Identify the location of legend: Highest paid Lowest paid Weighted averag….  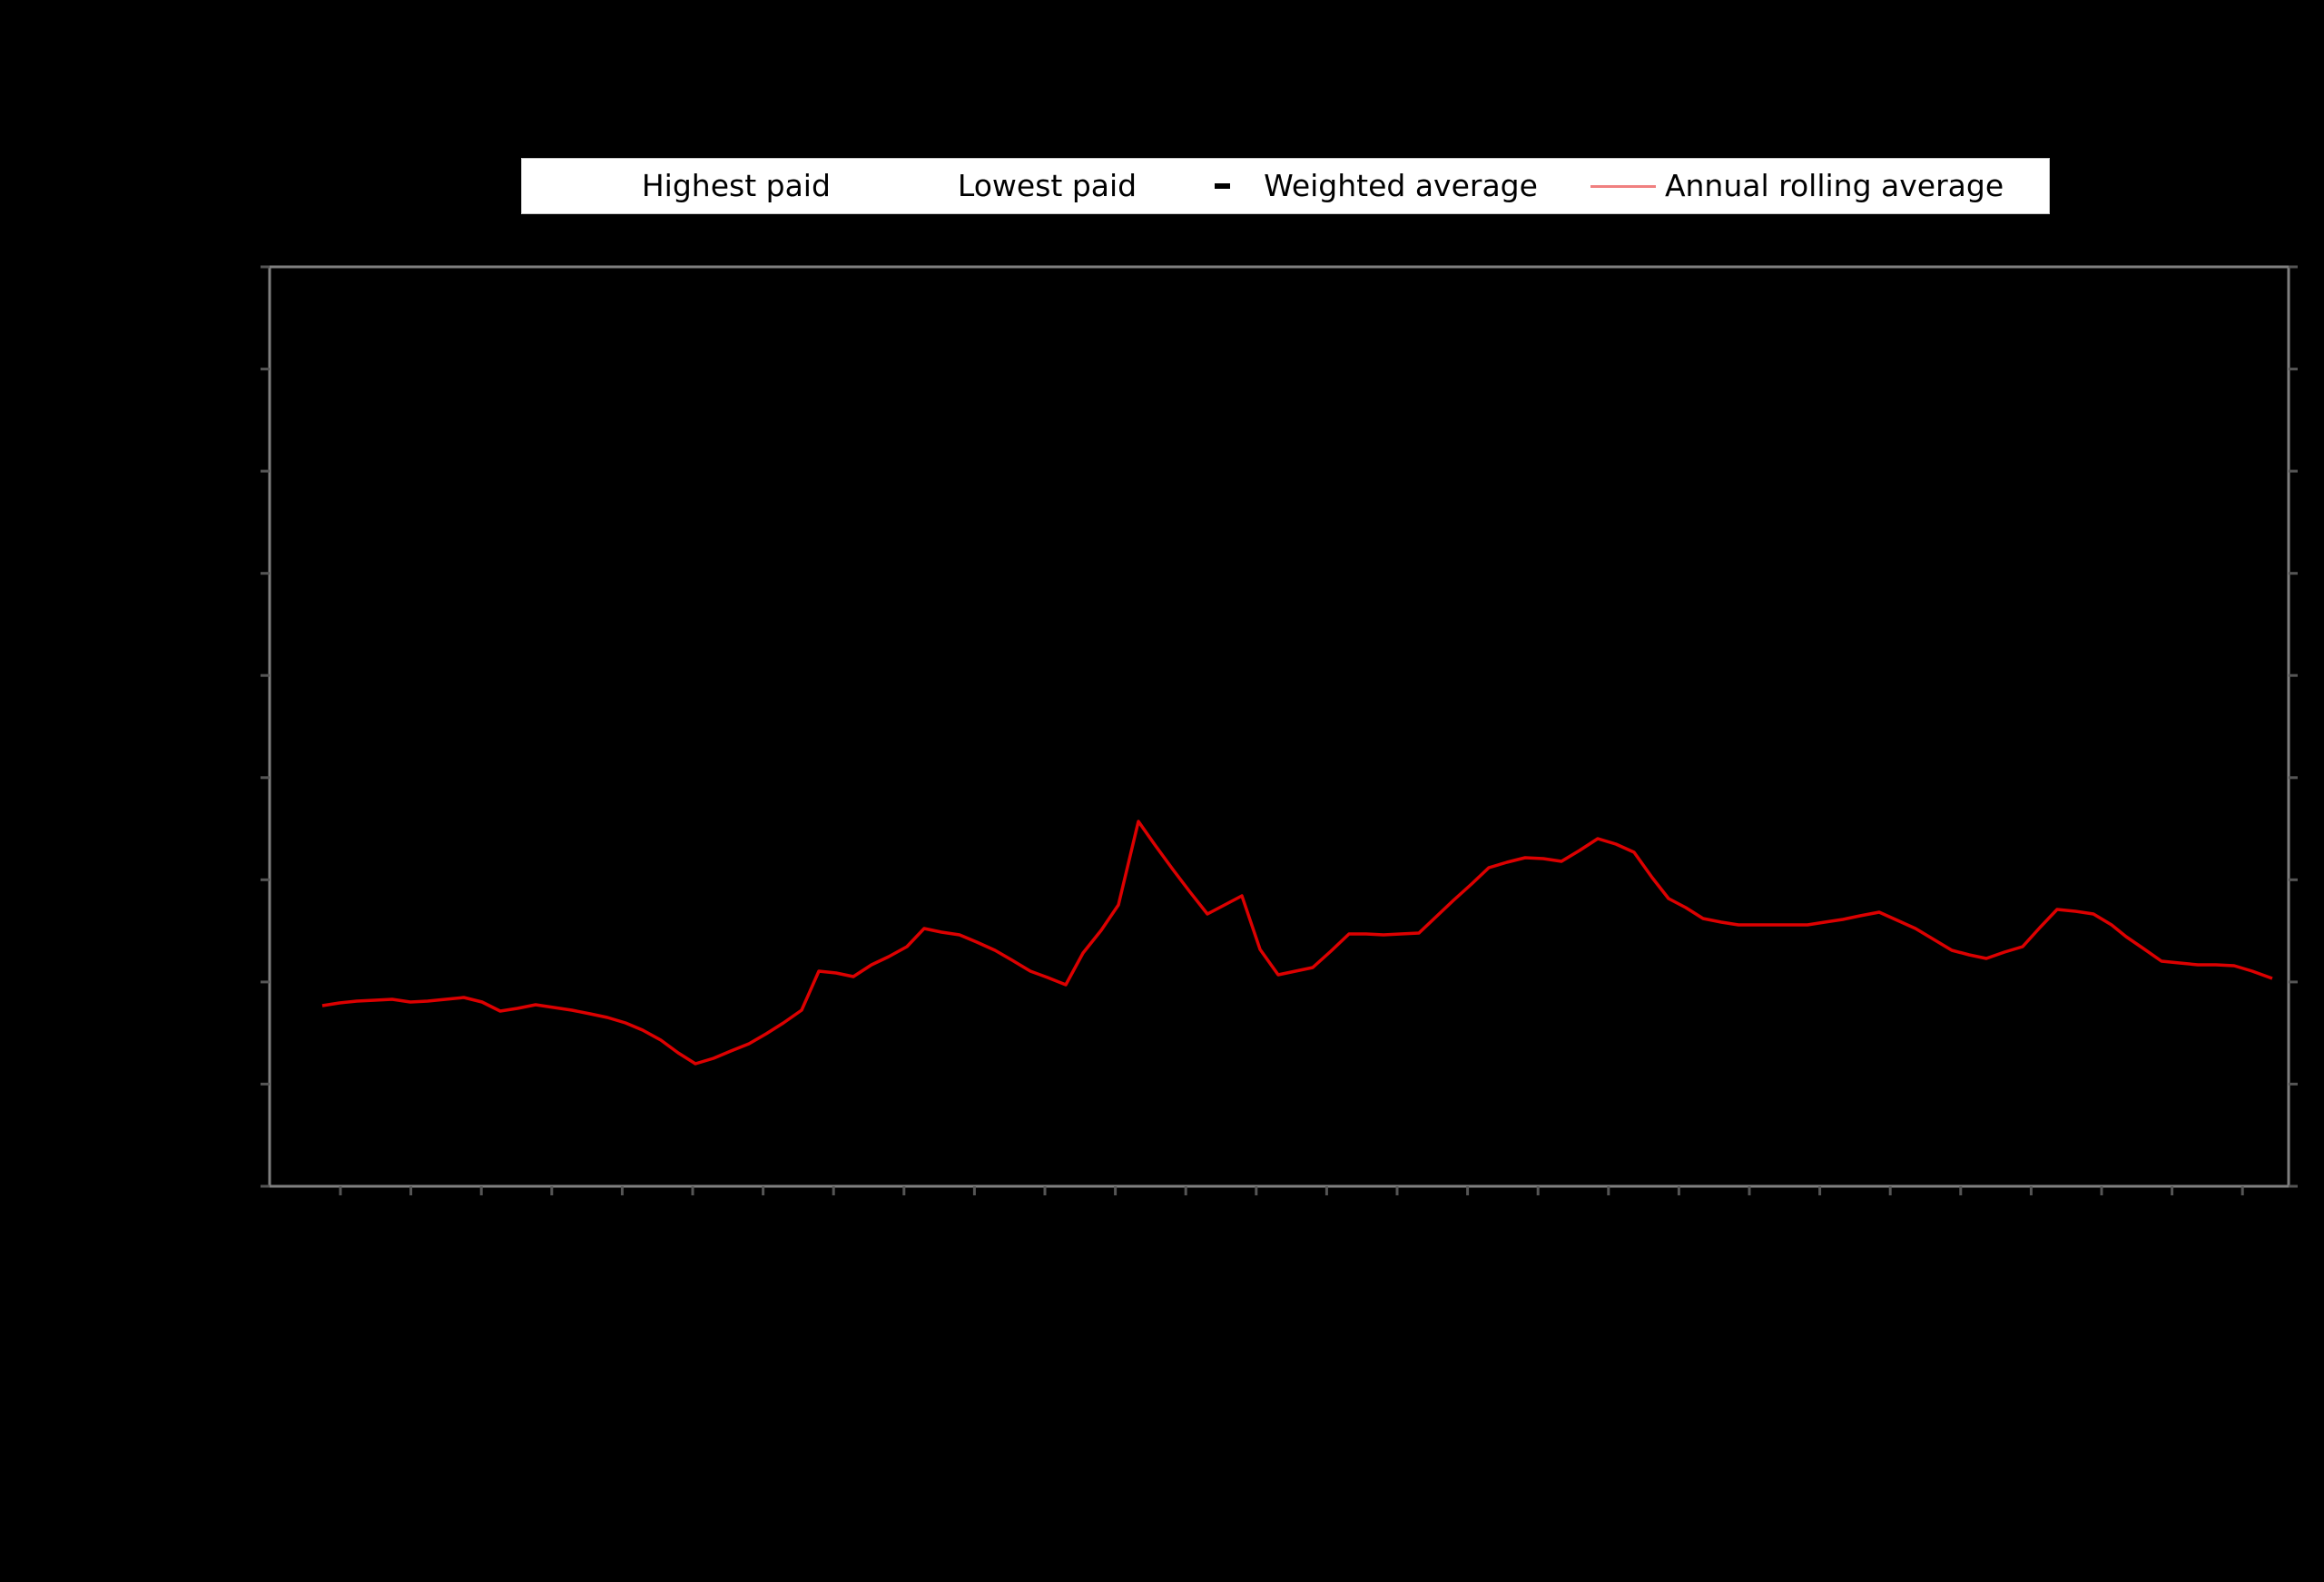
(1285, 186).